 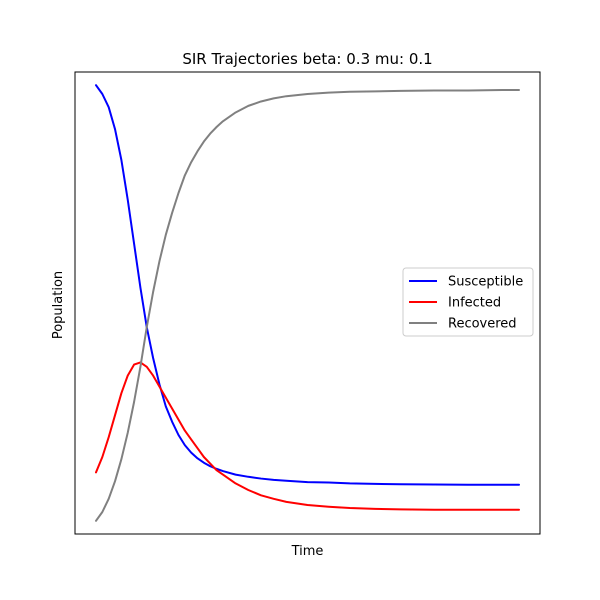 I want to click on legend: Susceptible Infected Recovered, so click(x=468, y=302).